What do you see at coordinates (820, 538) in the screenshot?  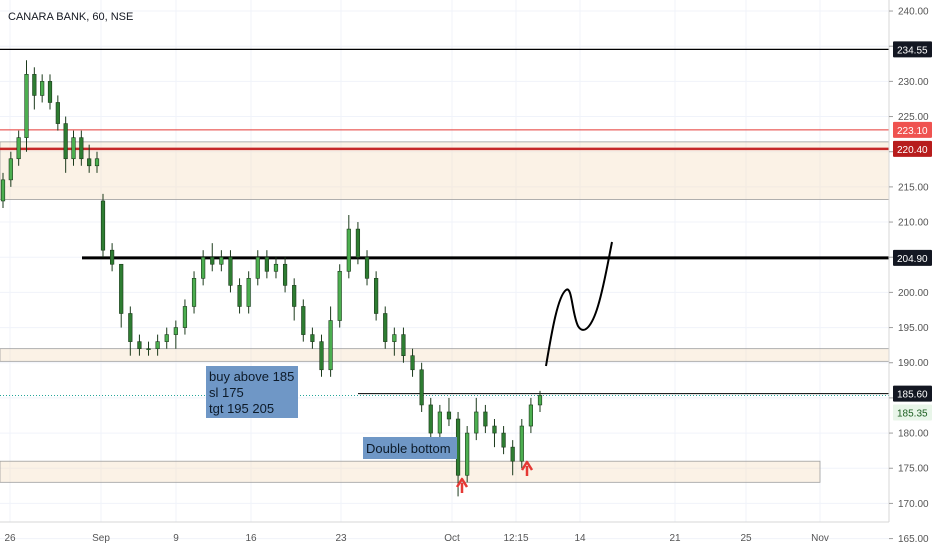 I see `x-tick-label: Nov` at bounding box center [820, 538].